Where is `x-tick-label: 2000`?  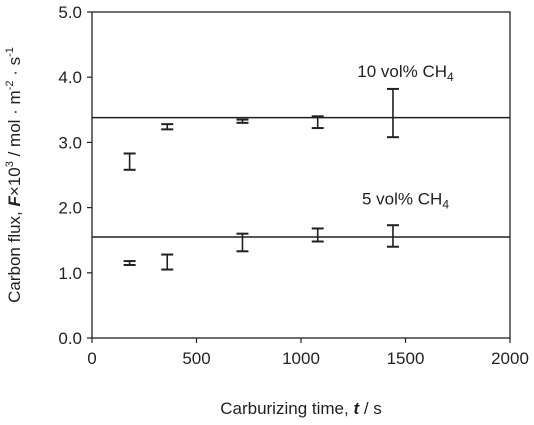
x-tick-label: 2000 is located at coordinates (510, 358).